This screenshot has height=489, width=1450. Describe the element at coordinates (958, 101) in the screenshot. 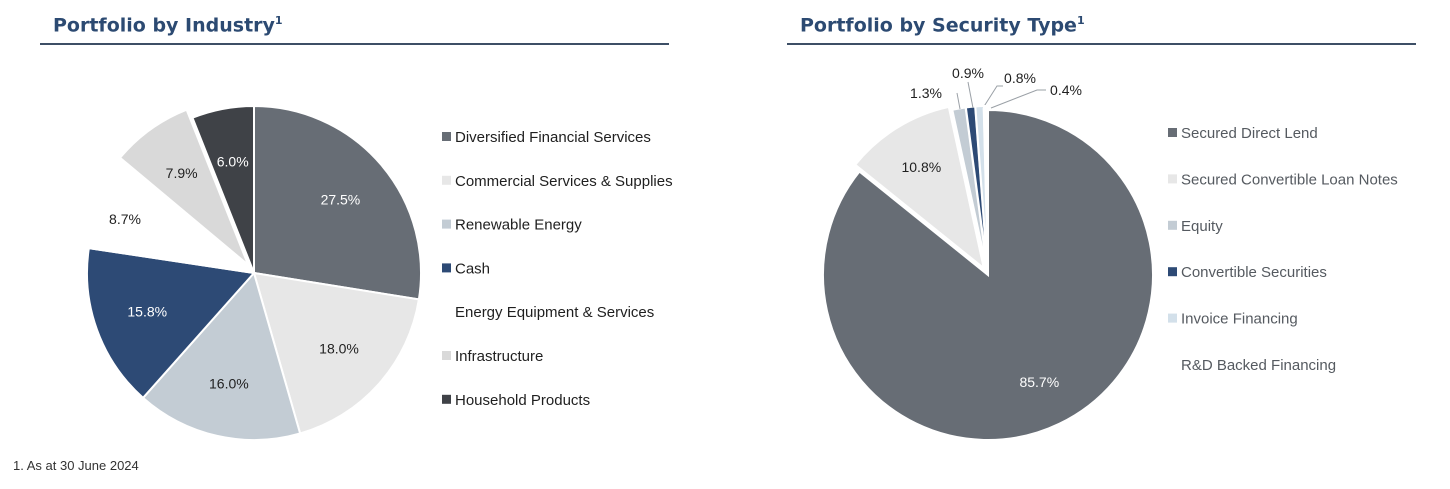

I see `security-leader-equity` at that location.